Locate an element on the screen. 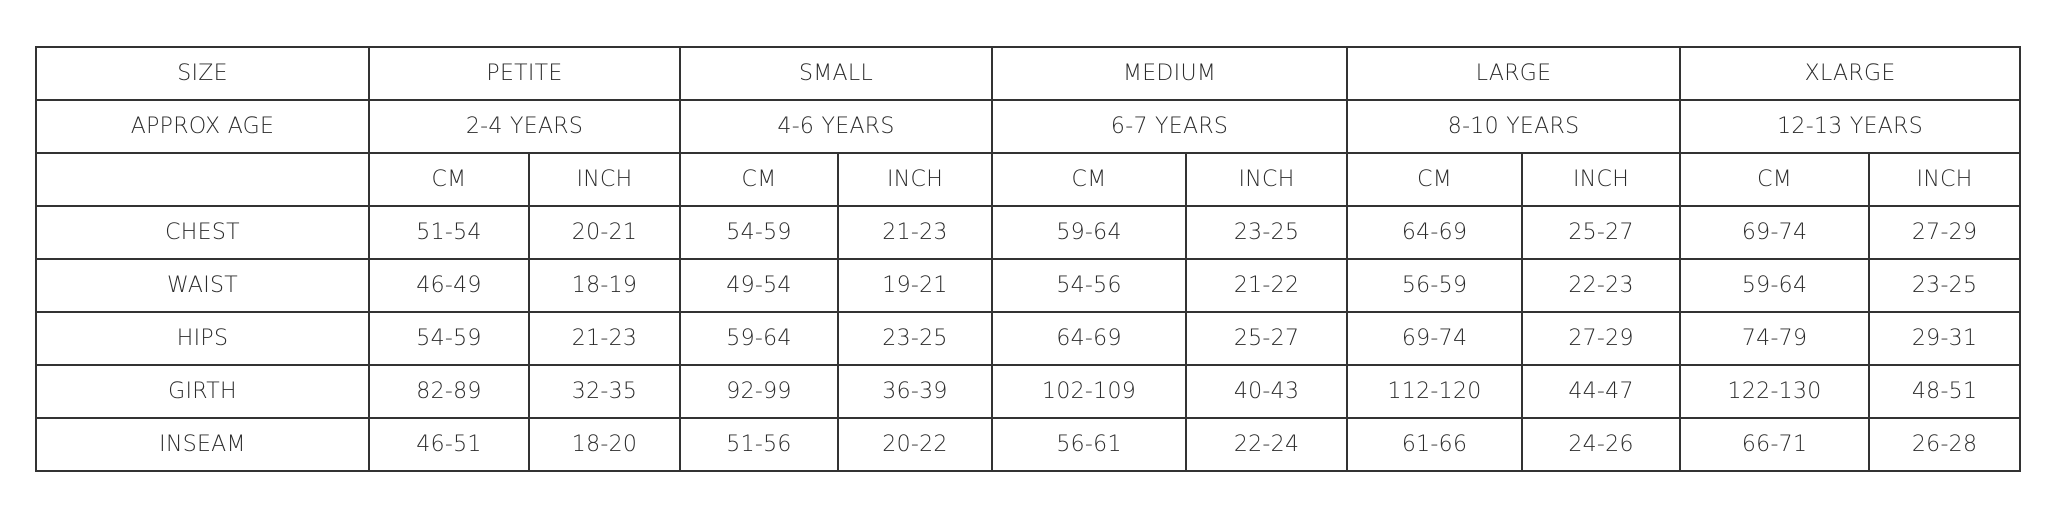  unit-row: CM INCH CM INCH CM INCH CM INCH CM INCH is located at coordinates (1028, 179).